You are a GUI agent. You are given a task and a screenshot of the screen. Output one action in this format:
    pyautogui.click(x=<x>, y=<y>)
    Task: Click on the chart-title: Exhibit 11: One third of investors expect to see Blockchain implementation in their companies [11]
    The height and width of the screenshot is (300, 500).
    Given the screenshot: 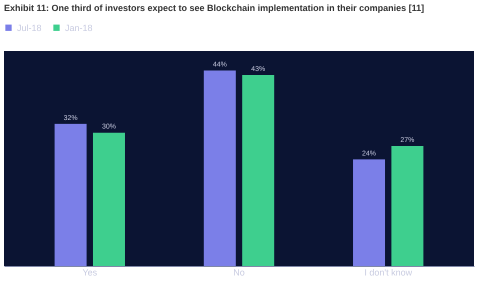 What is the action you would take?
    pyautogui.click(x=214, y=8)
    